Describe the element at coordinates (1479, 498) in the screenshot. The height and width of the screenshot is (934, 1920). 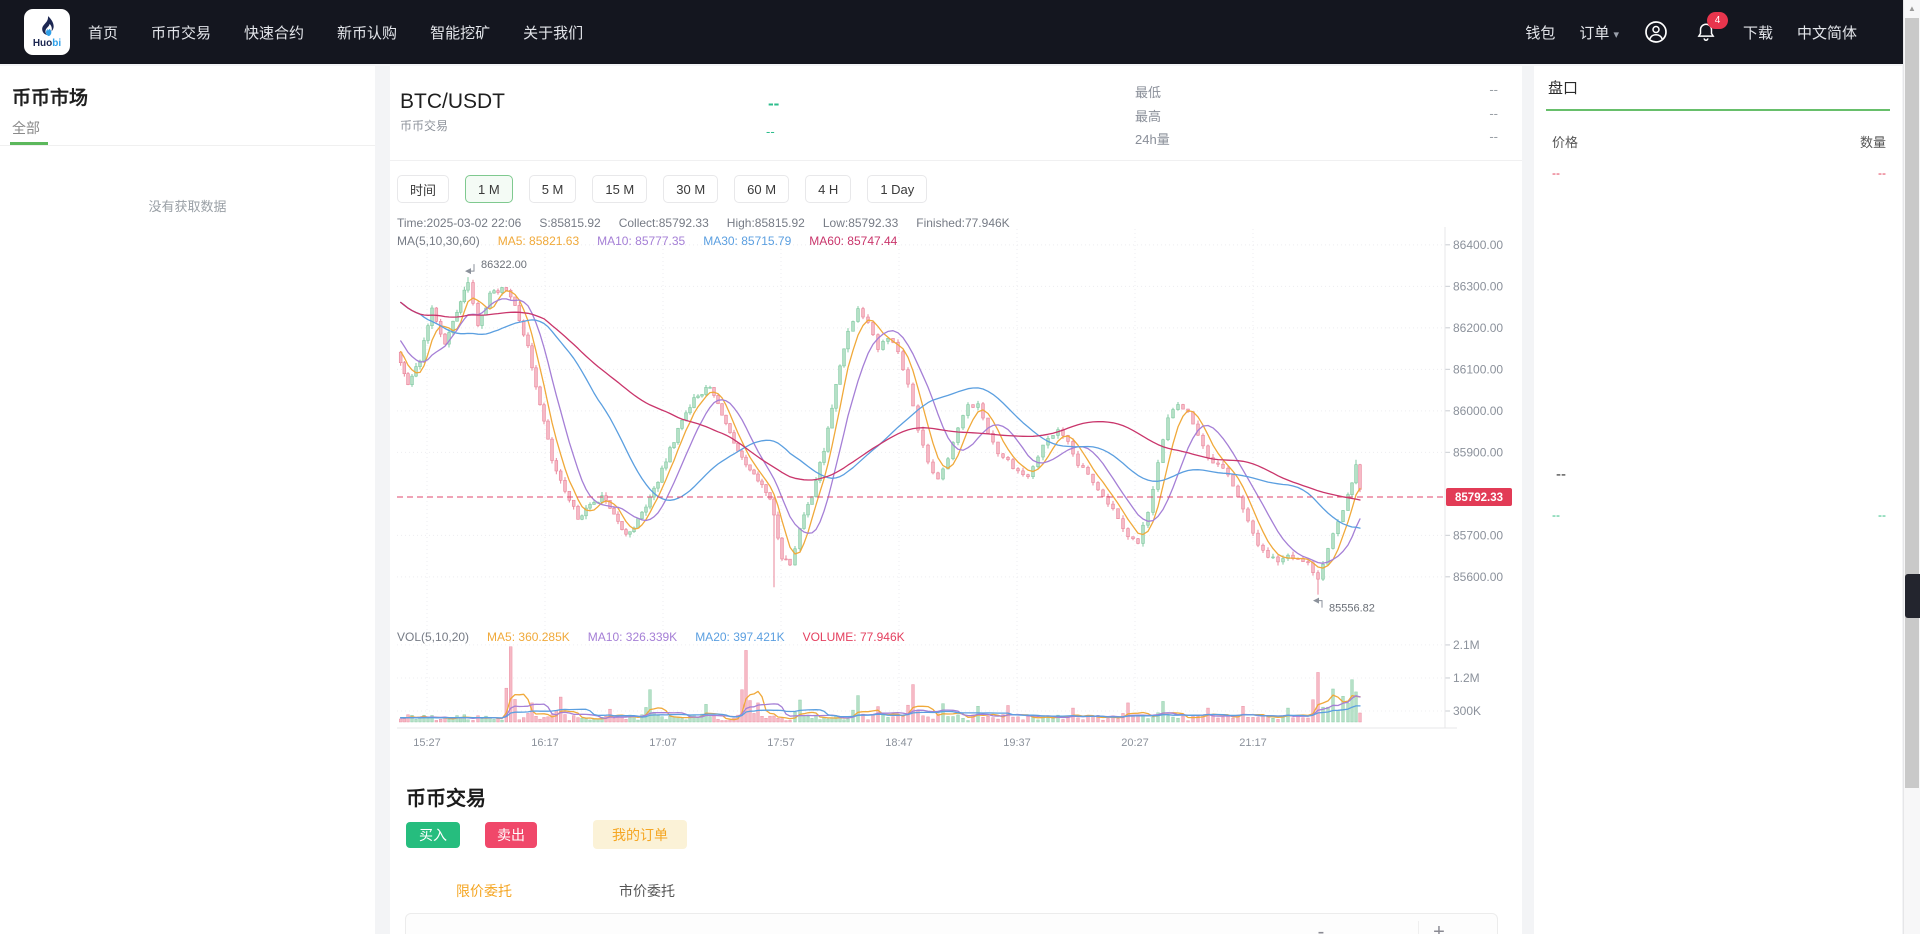
I see `svg-text: 85792.33` at that location.